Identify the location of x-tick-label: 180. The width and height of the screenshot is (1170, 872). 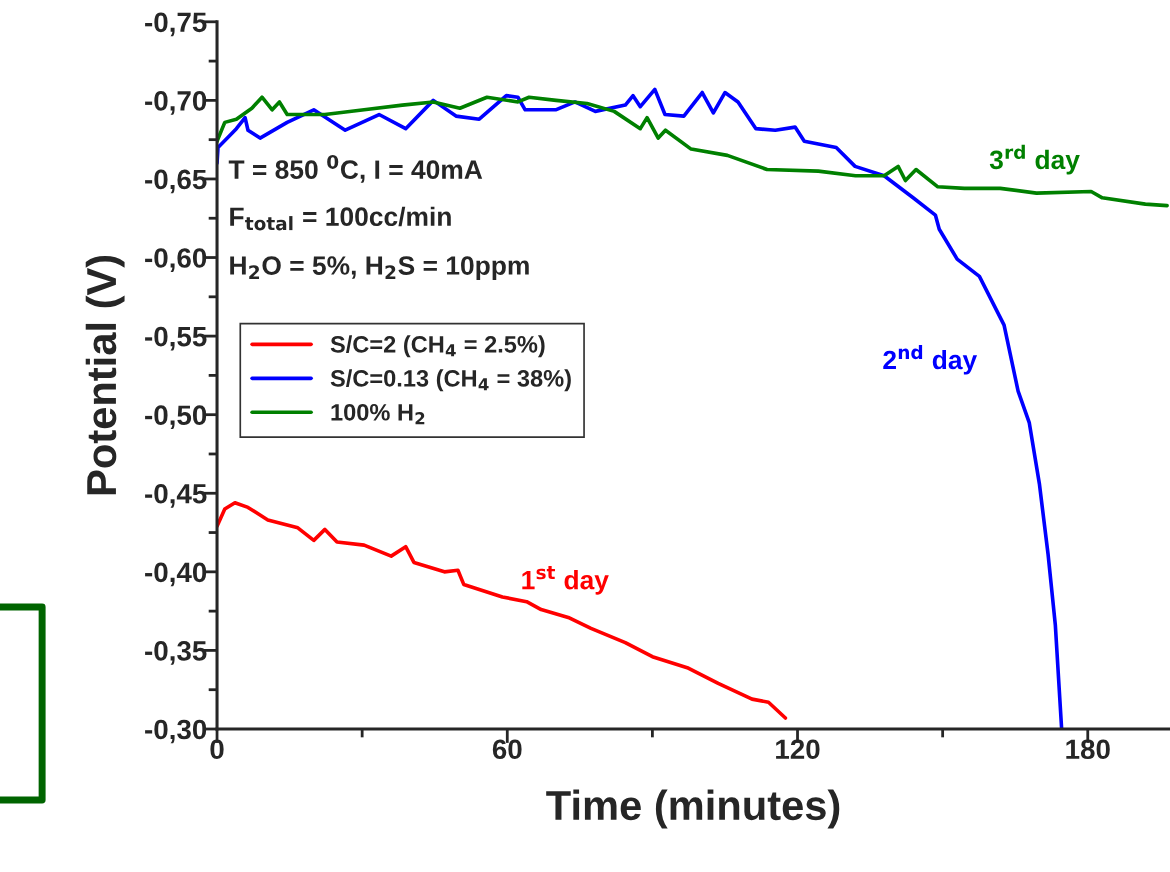
(1088, 749).